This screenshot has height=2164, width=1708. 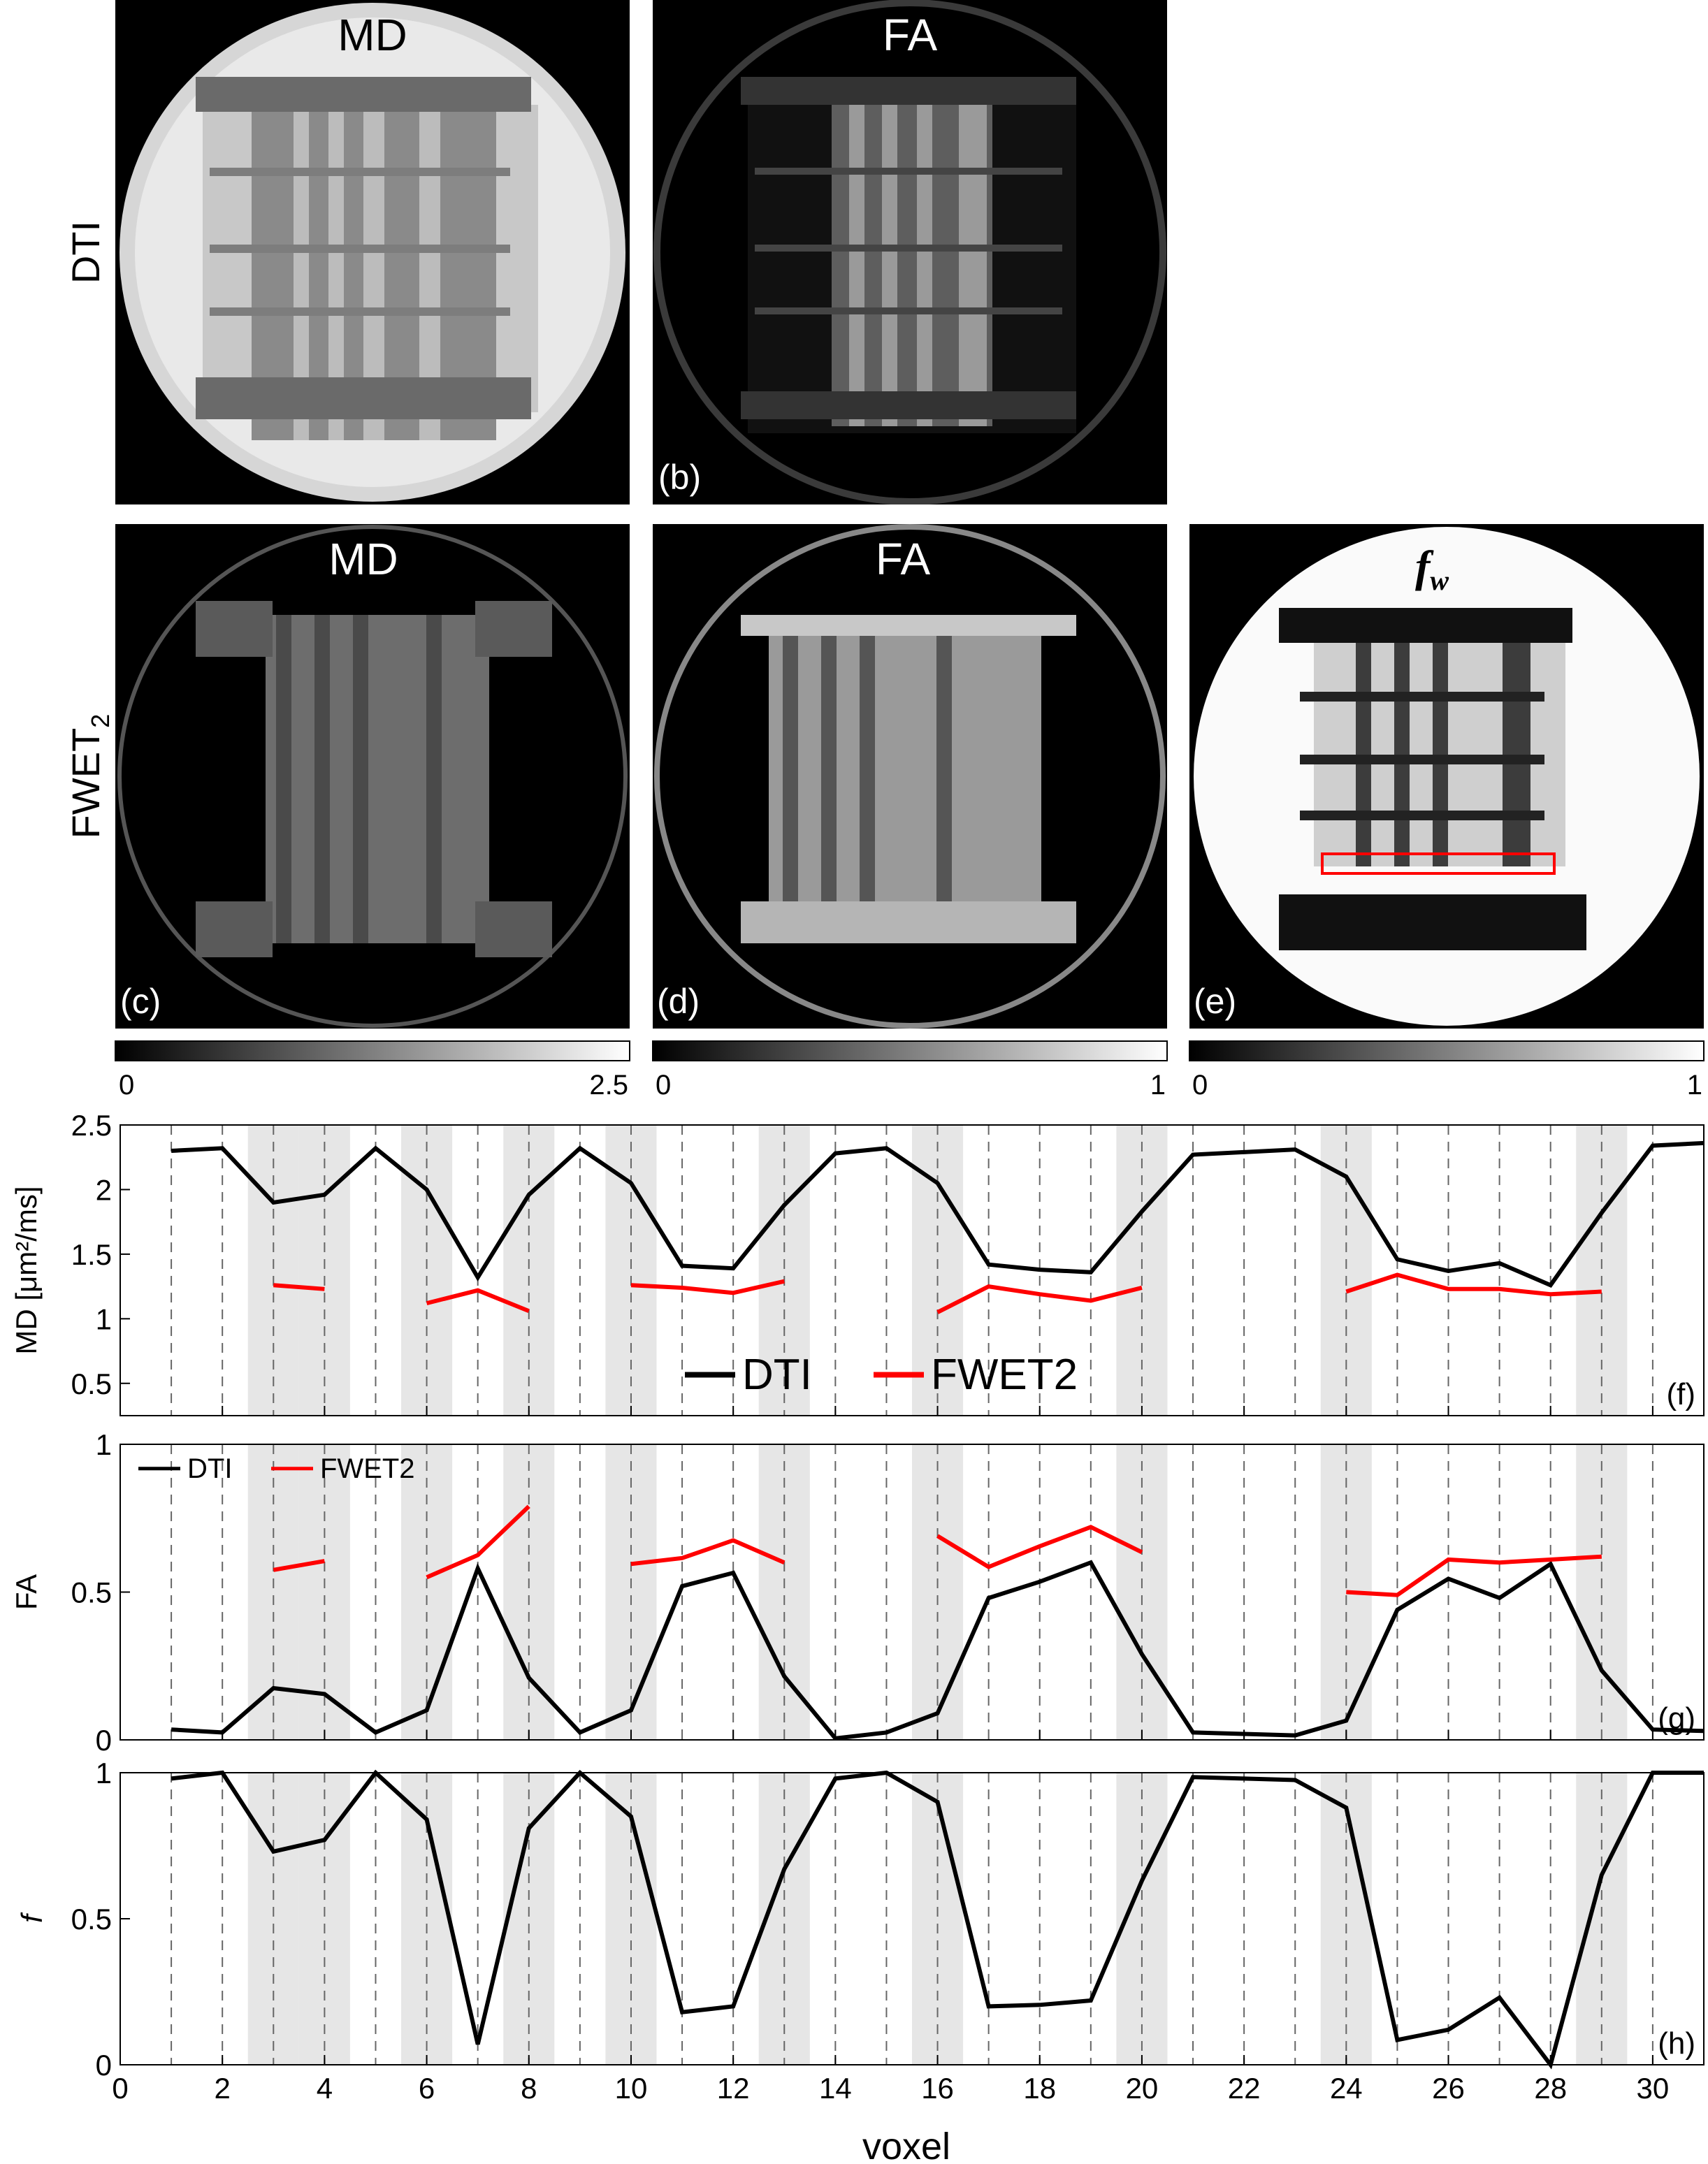 What do you see at coordinates (1448, 2088) in the screenshot?
I see `x-tick-label: 26` at bounding box center [1448, 2088].